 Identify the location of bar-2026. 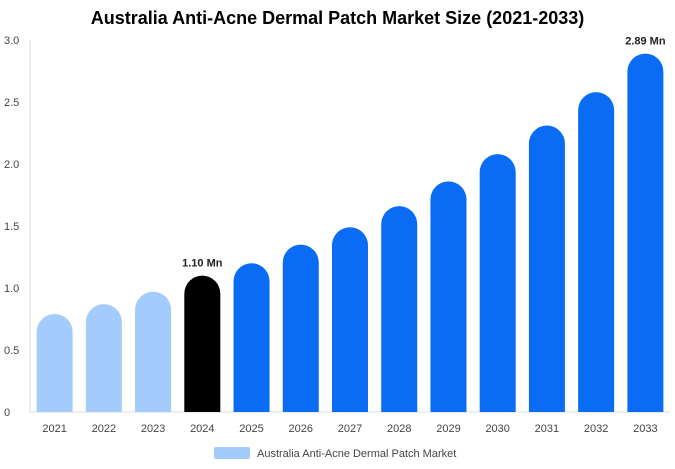
(300, 328).